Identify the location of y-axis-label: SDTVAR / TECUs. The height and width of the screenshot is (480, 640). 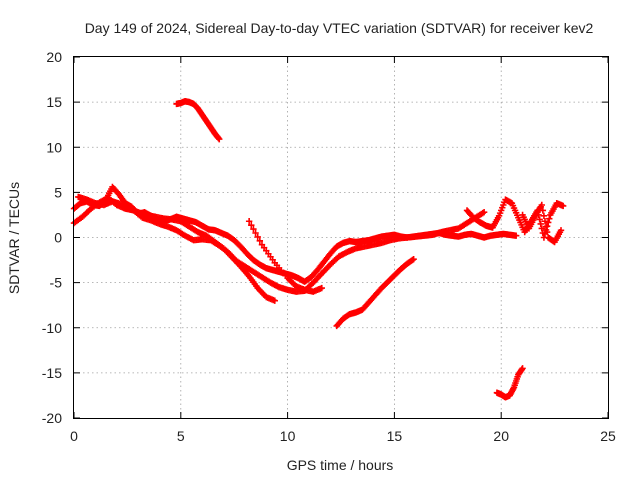
(14, 238).